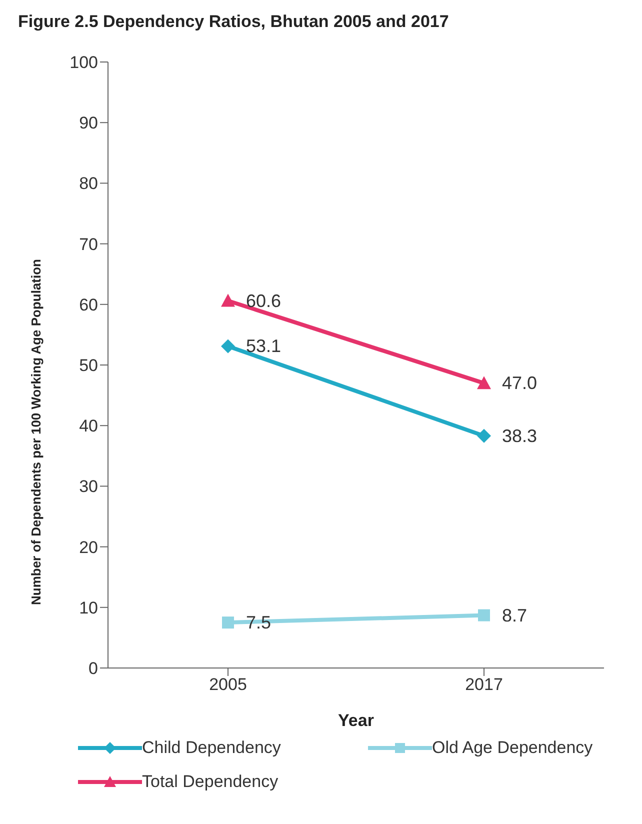 The height and width of the screenshot is (824, 642). I want to click on y-tick-label: 100, so click(84, 62).